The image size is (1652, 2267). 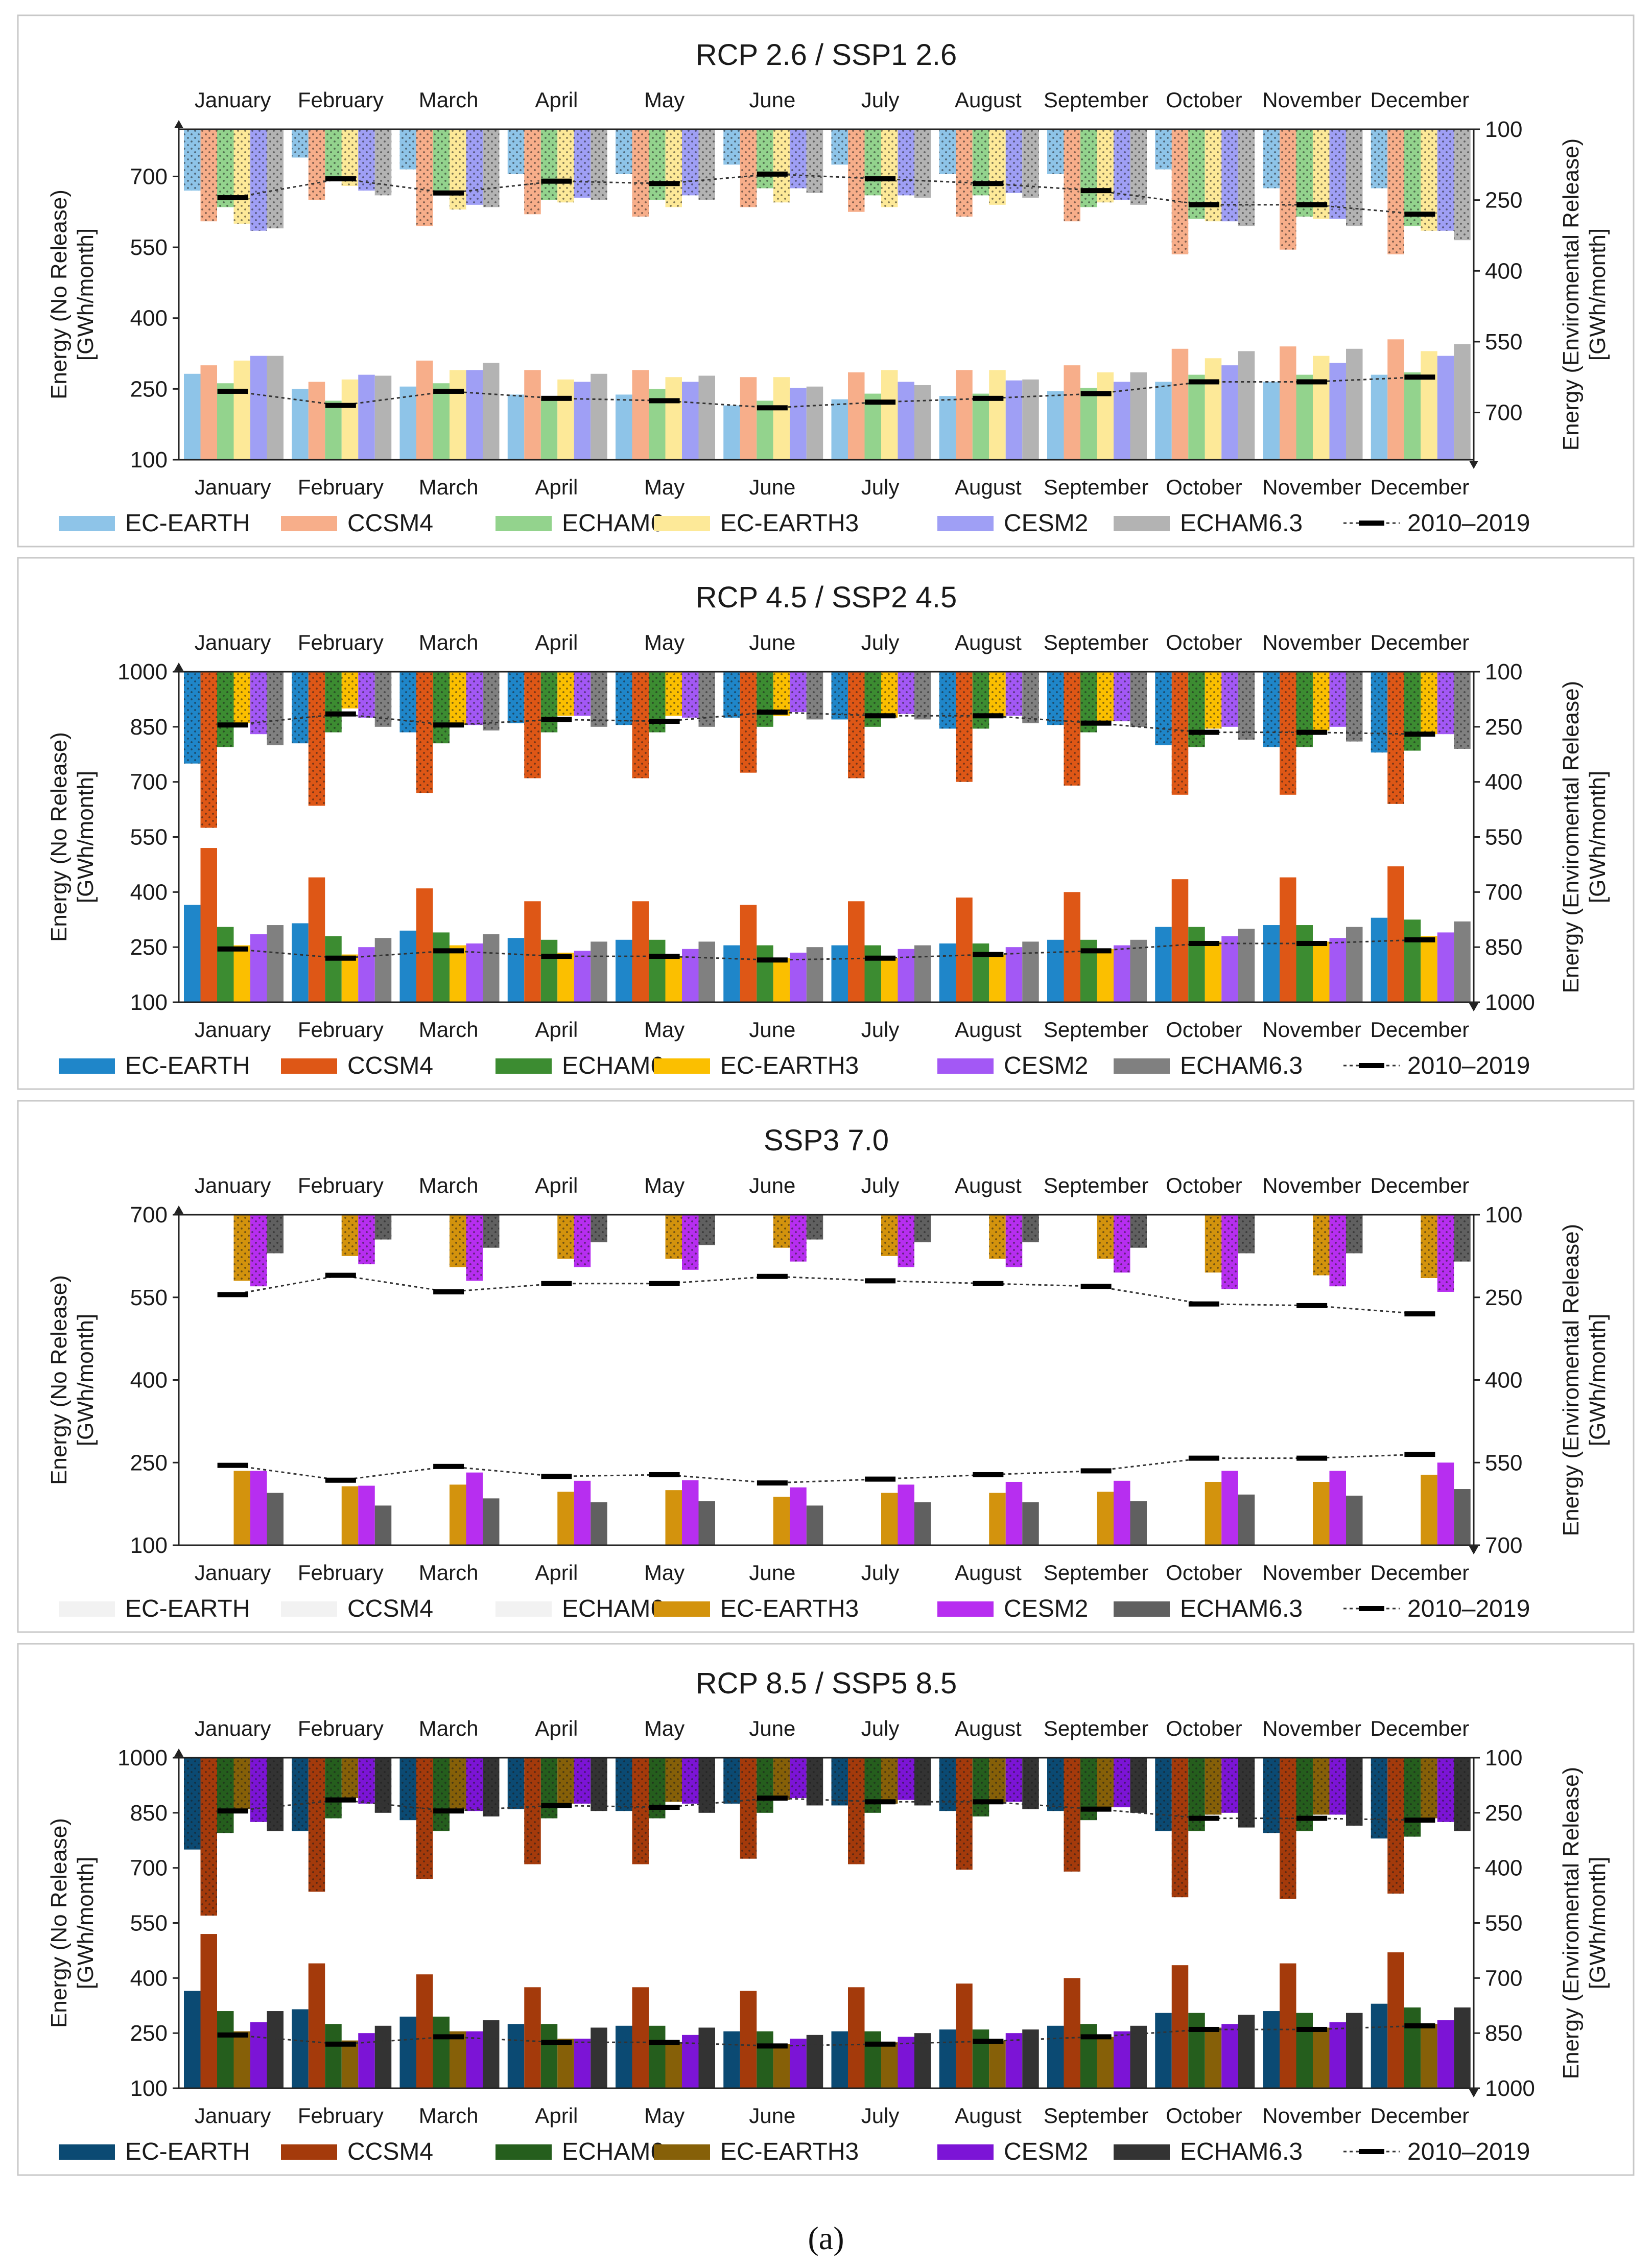 I want to click on y-axis-title-left-line: [GWh/month], so click(x=85, y=1380).